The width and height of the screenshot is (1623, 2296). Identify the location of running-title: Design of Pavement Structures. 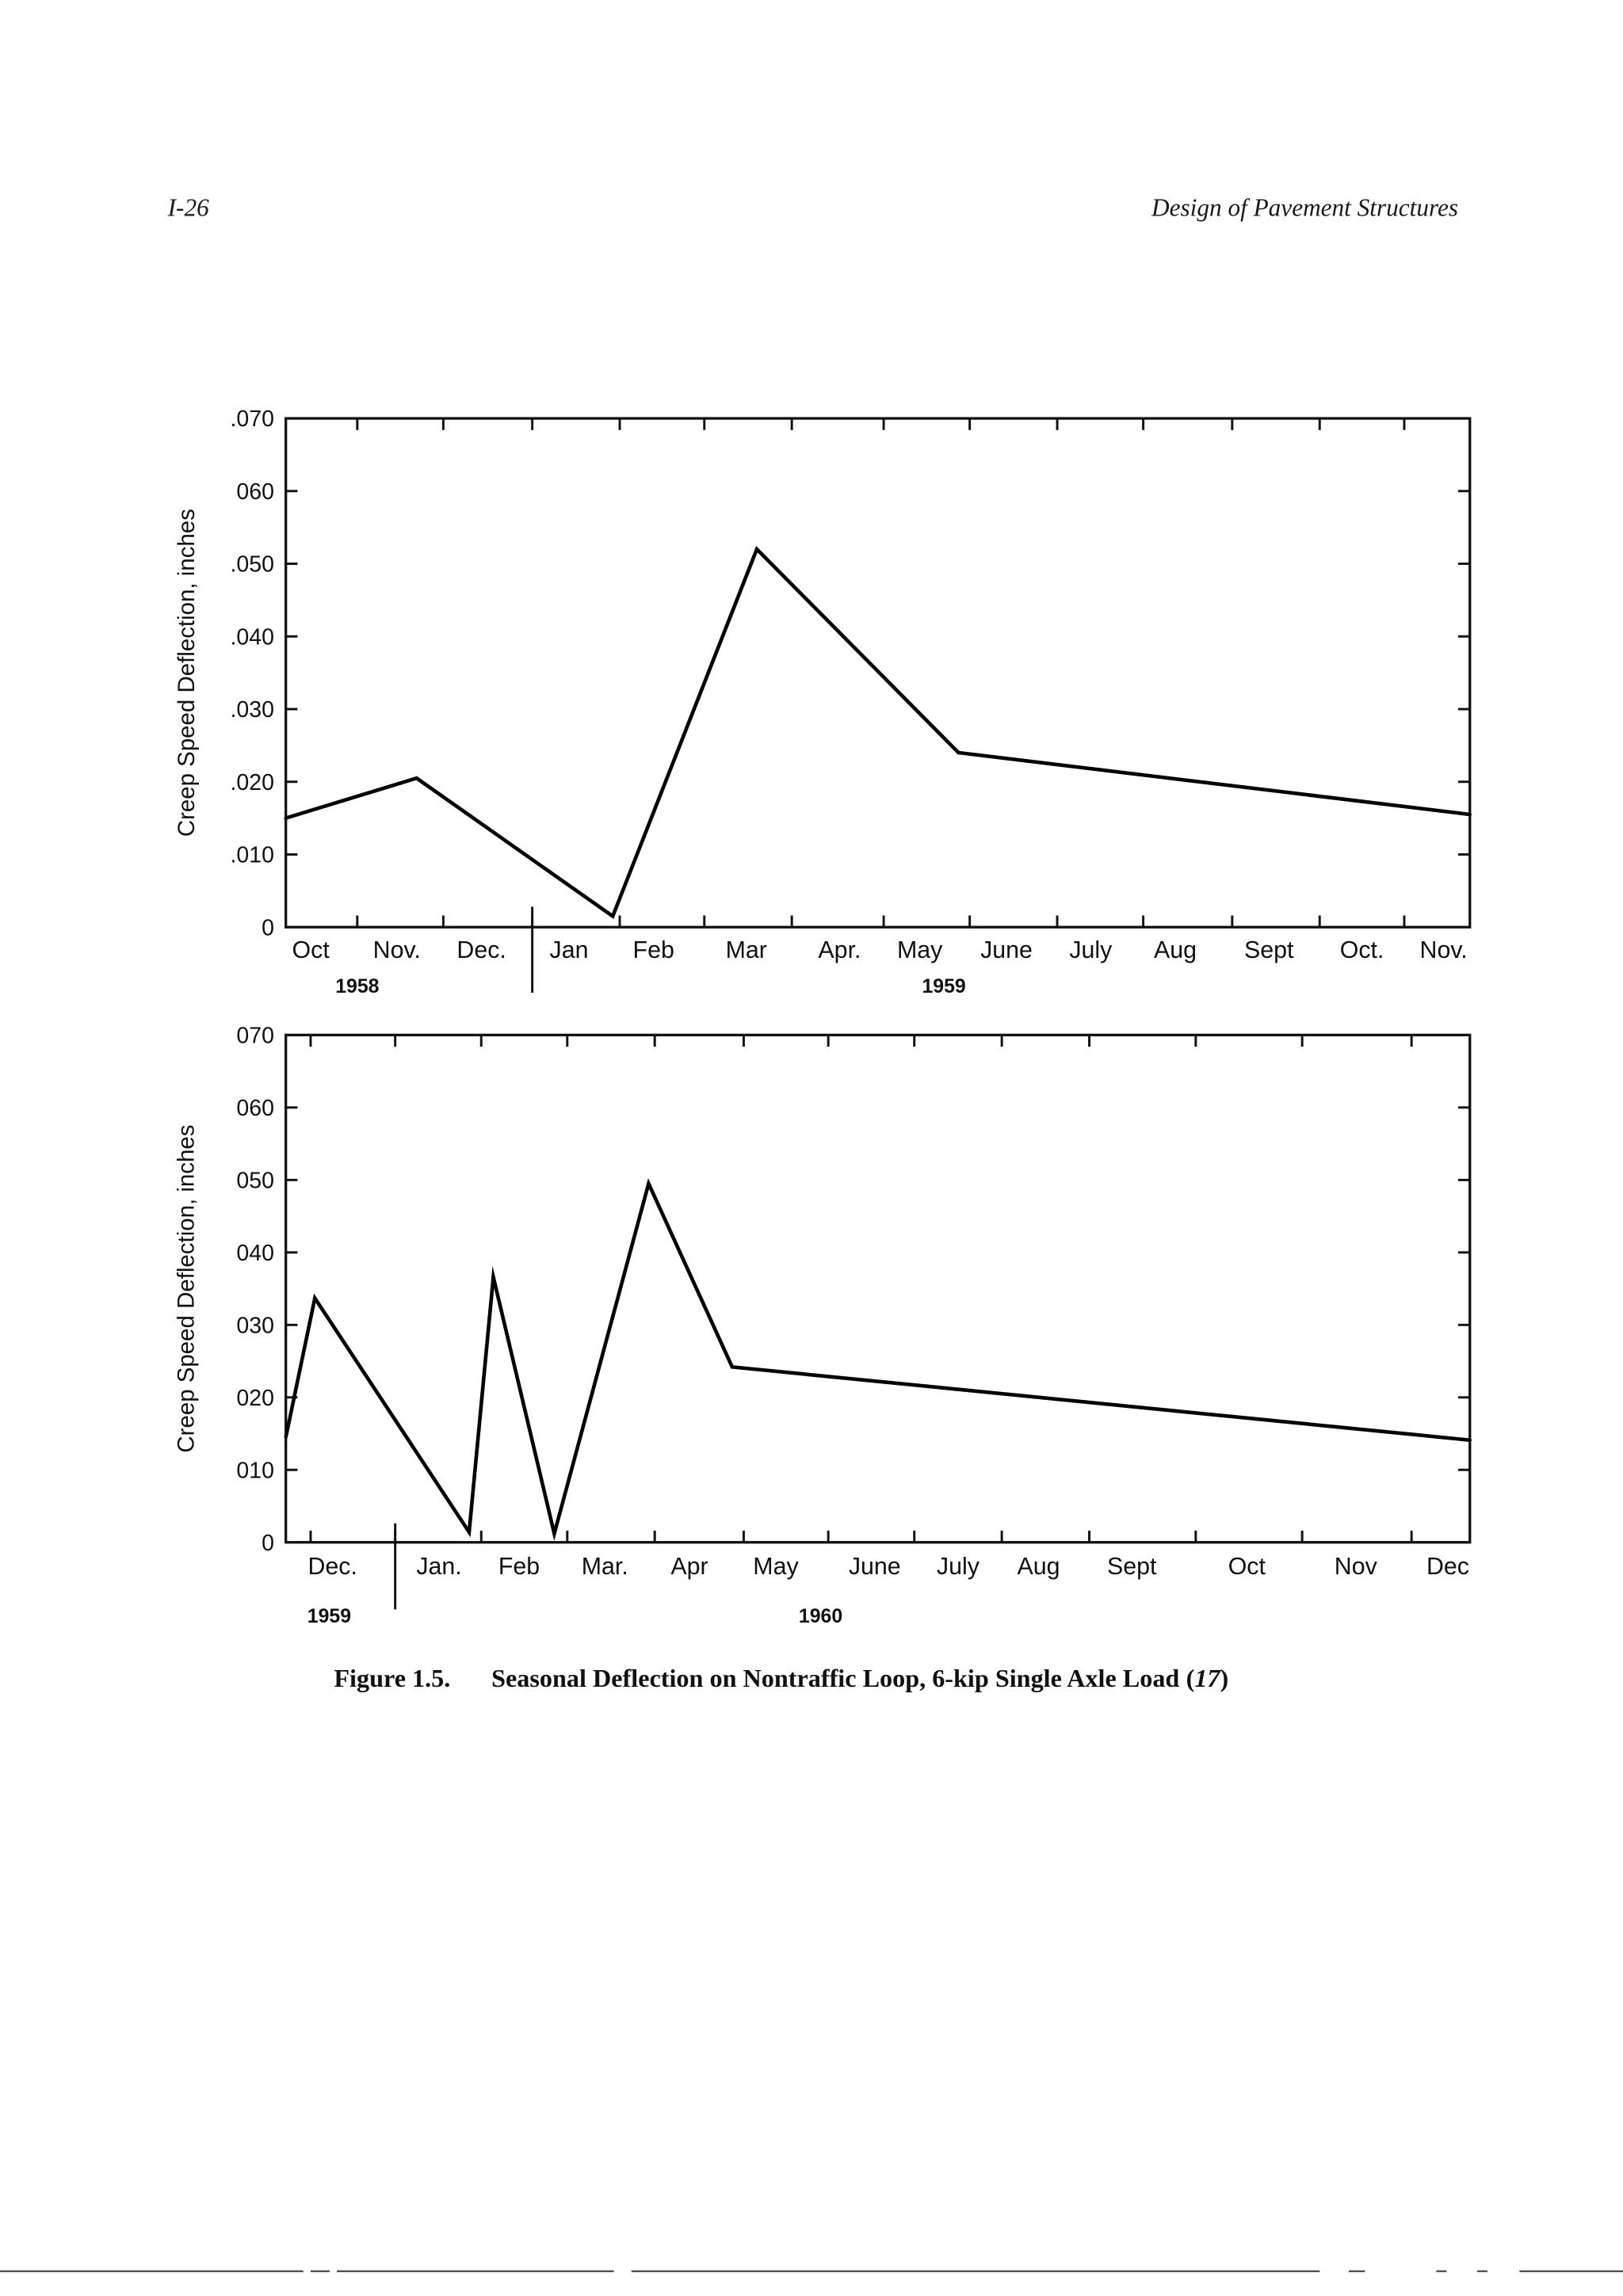
(1304, 207).